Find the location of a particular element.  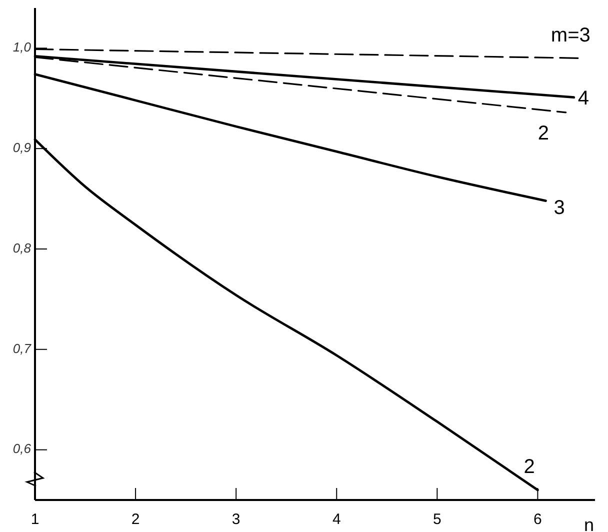

y-tick-label: 1,0 is located at coordinates (22, 47).